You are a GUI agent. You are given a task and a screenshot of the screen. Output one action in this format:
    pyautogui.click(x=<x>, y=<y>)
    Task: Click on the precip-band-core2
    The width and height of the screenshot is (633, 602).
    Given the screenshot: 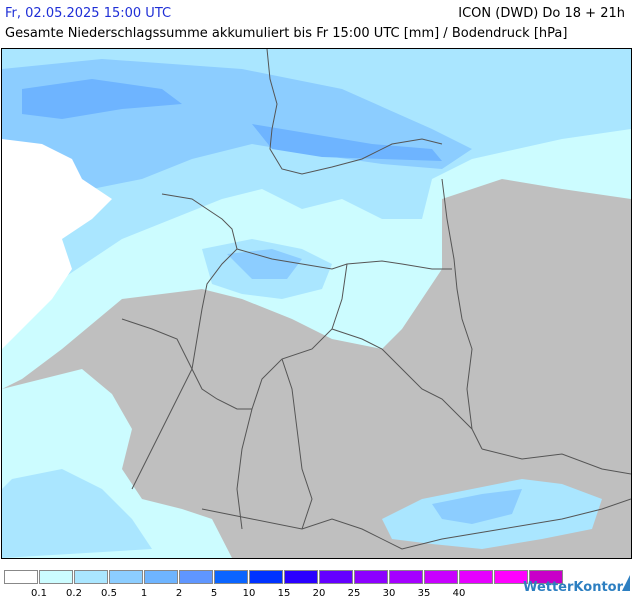 What is the action you would take?
    pyautogui.click(x=102, y=99)
    